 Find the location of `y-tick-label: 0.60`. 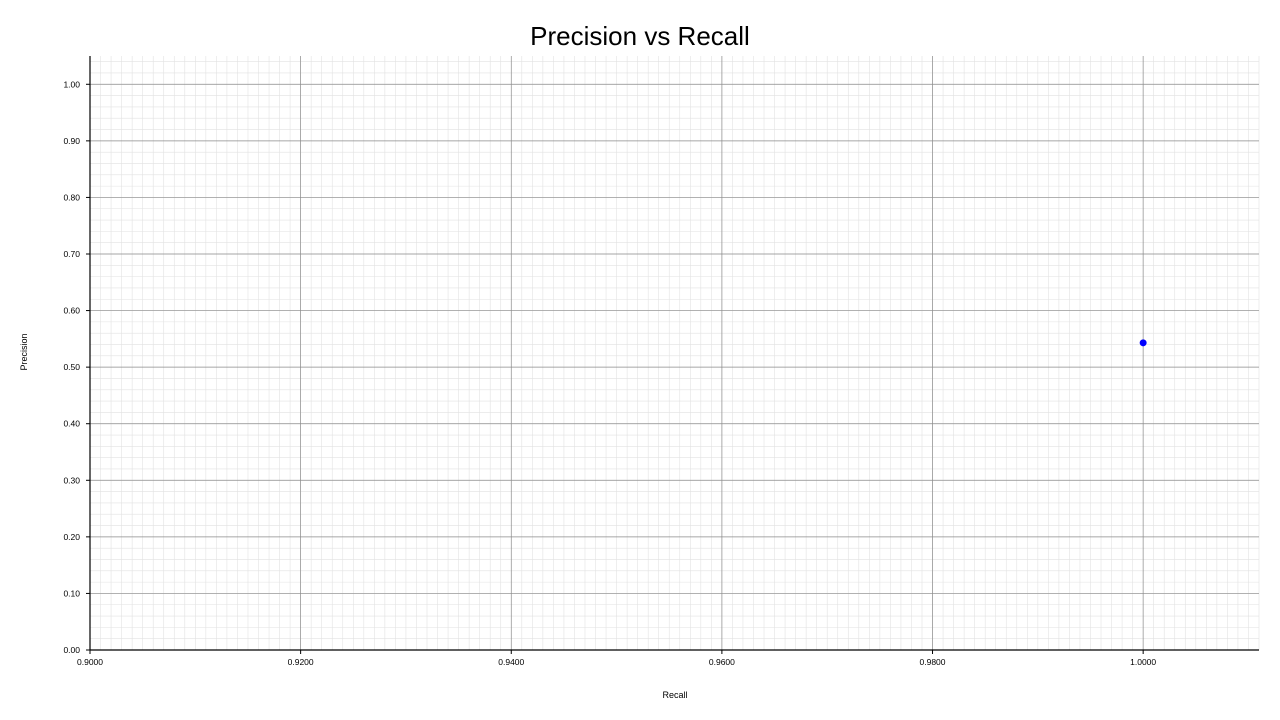

y-tick-label: 0.60 is located at coordinates (71, 311).